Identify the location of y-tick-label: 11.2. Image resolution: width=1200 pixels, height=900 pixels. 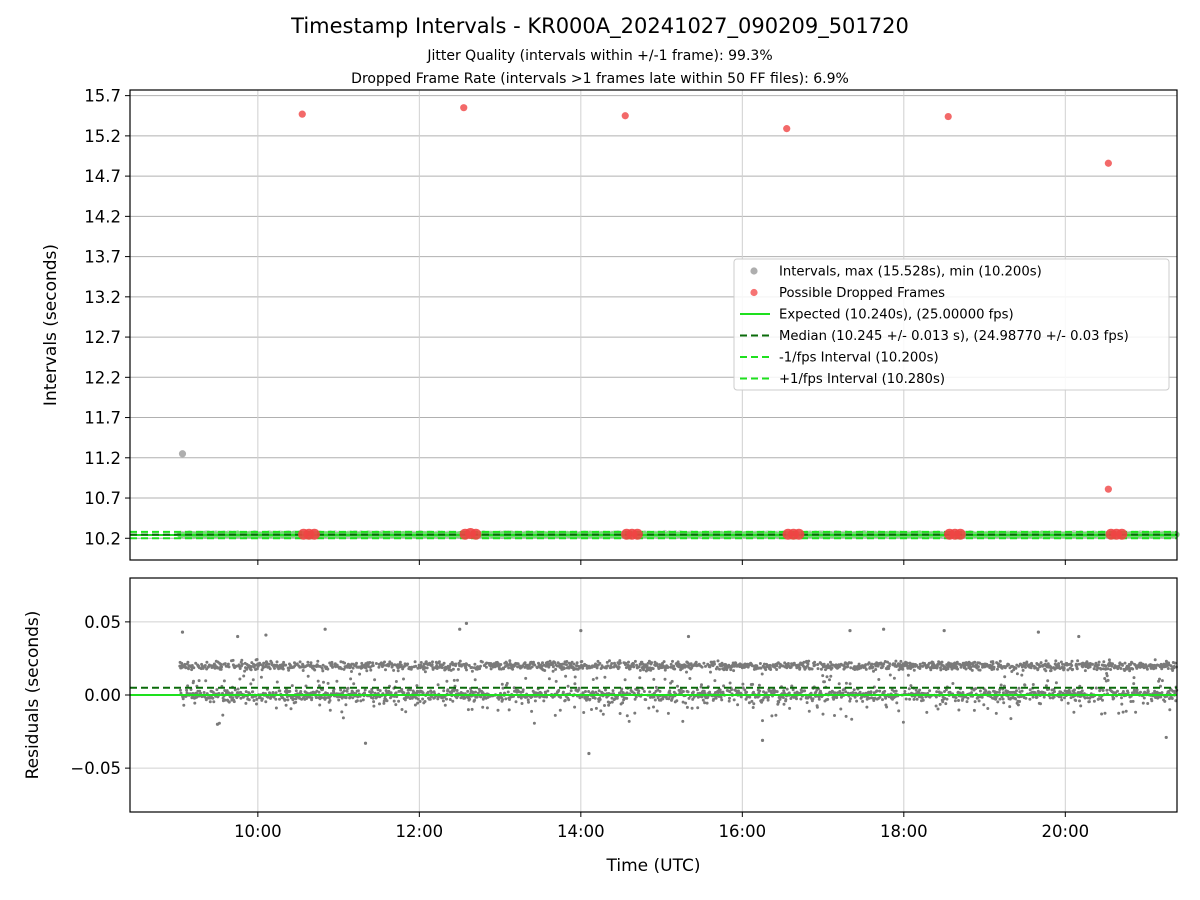
(102, 458).